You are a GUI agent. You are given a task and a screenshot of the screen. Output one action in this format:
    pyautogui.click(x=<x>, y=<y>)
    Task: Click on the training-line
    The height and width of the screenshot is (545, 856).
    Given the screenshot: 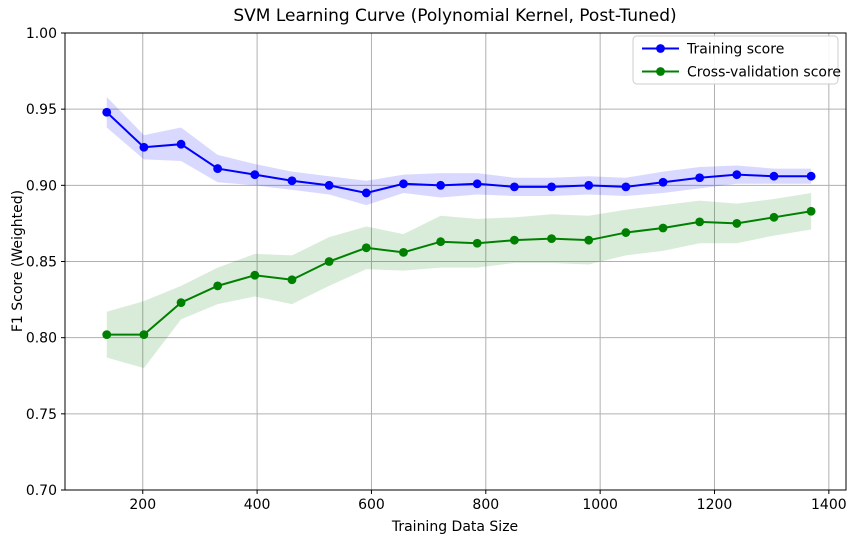 What is the action you would take?
    pyautogui.click(x=459, y=152)
    